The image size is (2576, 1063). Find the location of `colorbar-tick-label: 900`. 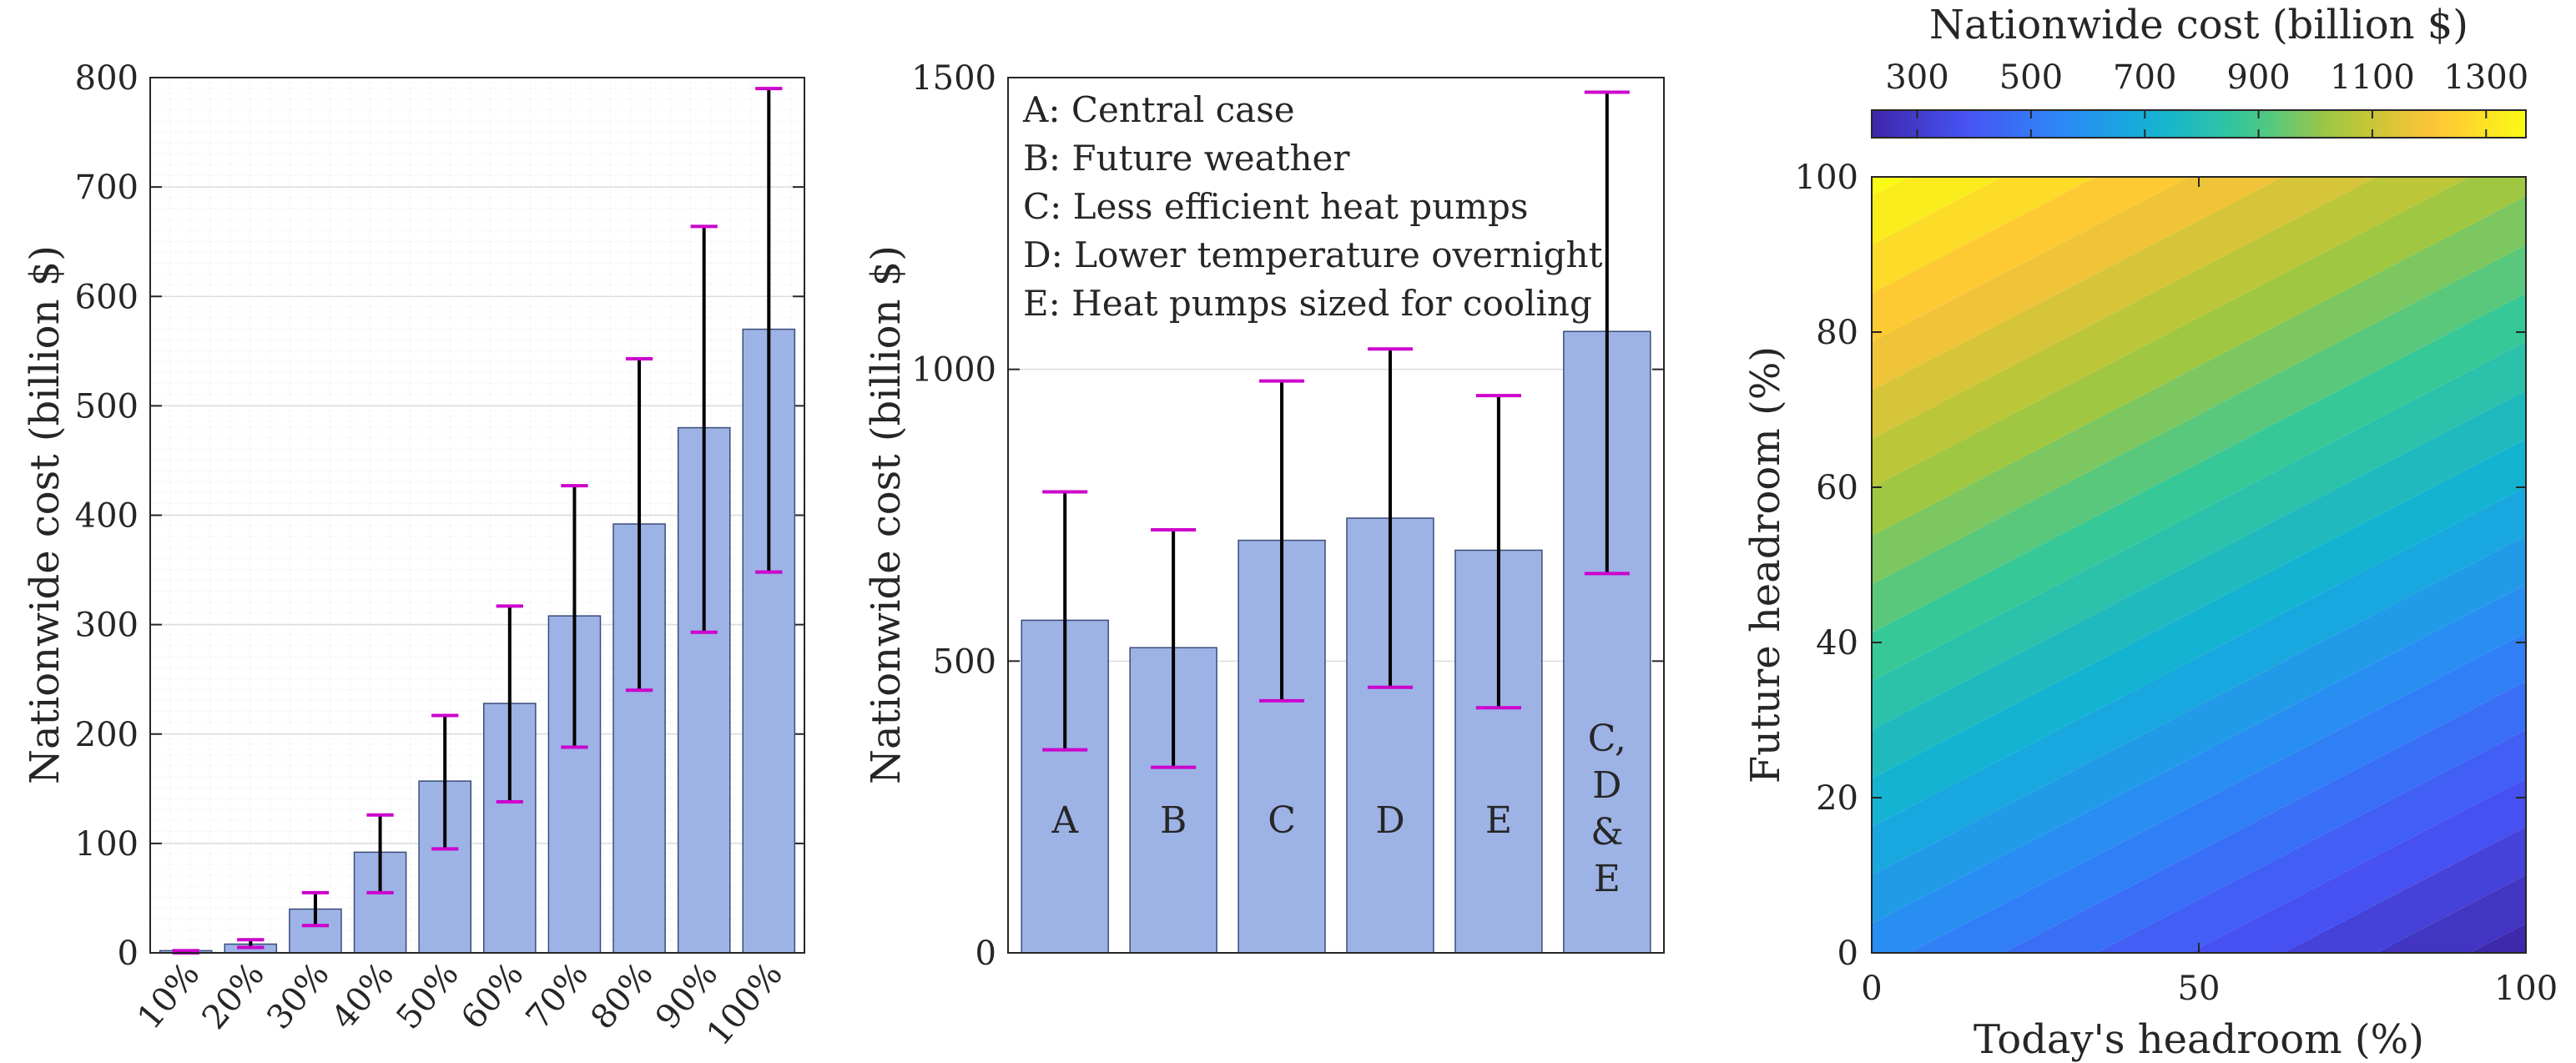

colorbar-tick-label: 900 is located at coordinates (2258, 77).